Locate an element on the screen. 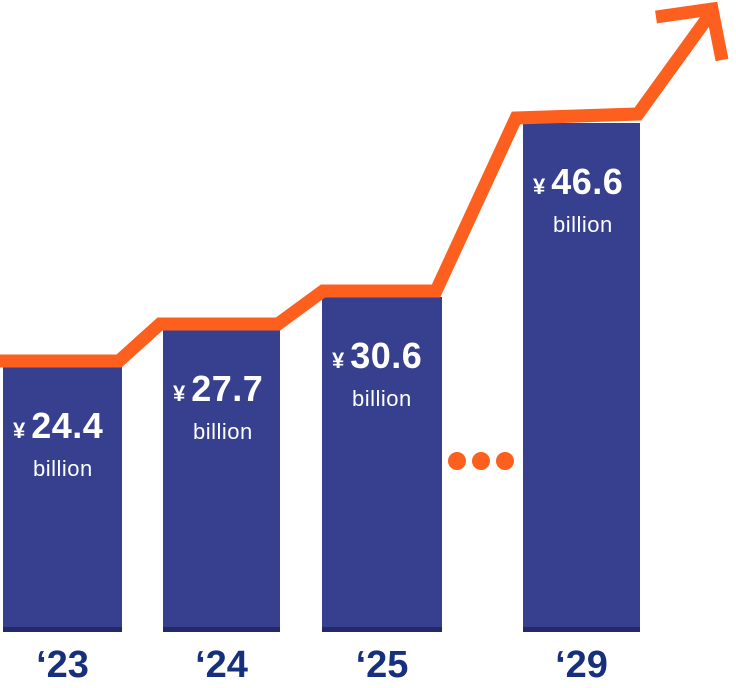 Image resolution: width=736 pixels, height=688 pixels. bar-2029-value: ¥46.6 is located at coordinates (584, 186).